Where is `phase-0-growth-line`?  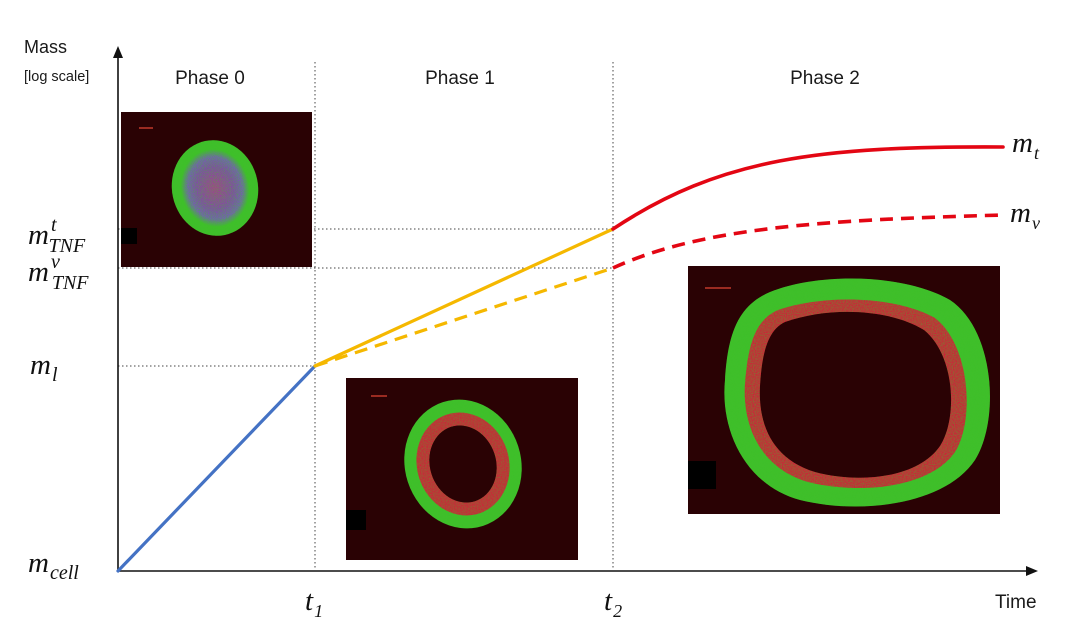
phase-0-growth-line is located at coordinates (216, 468).